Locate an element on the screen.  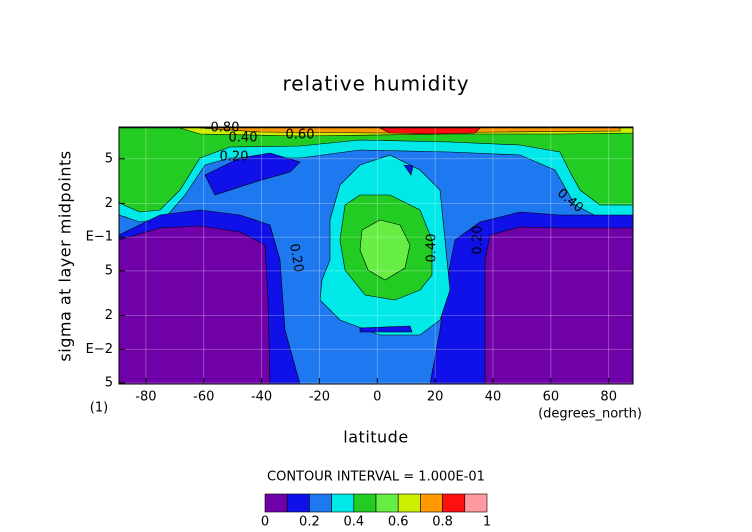
colorbar-tick-label: 0.8 is located at coordinates (442, 522).